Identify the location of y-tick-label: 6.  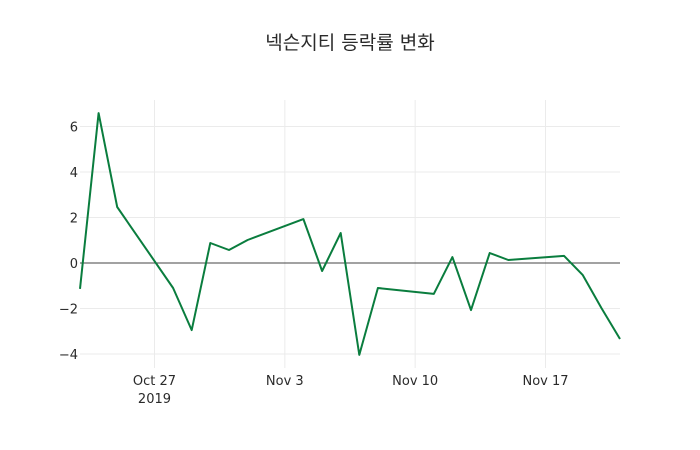
(74, 128).